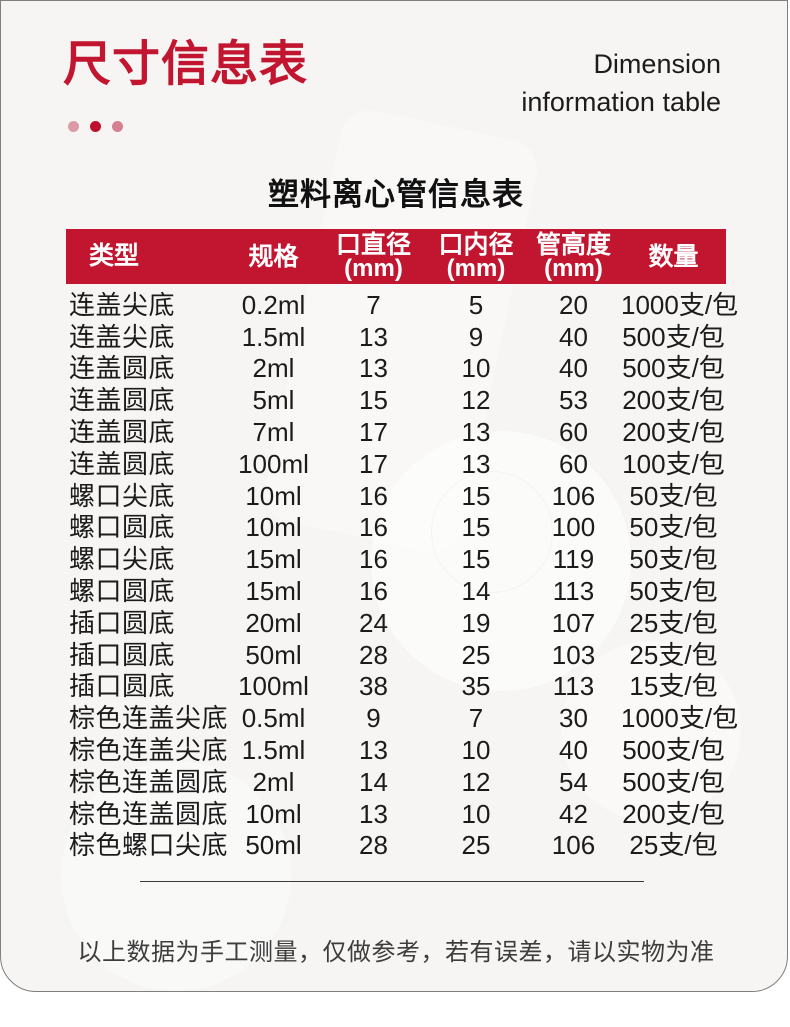 The width and height of the screenshot is (790, 1027). Describe the element at coordinates (273, 750) in the screenshot. I see `table-cell: 1.5ml` at that location.